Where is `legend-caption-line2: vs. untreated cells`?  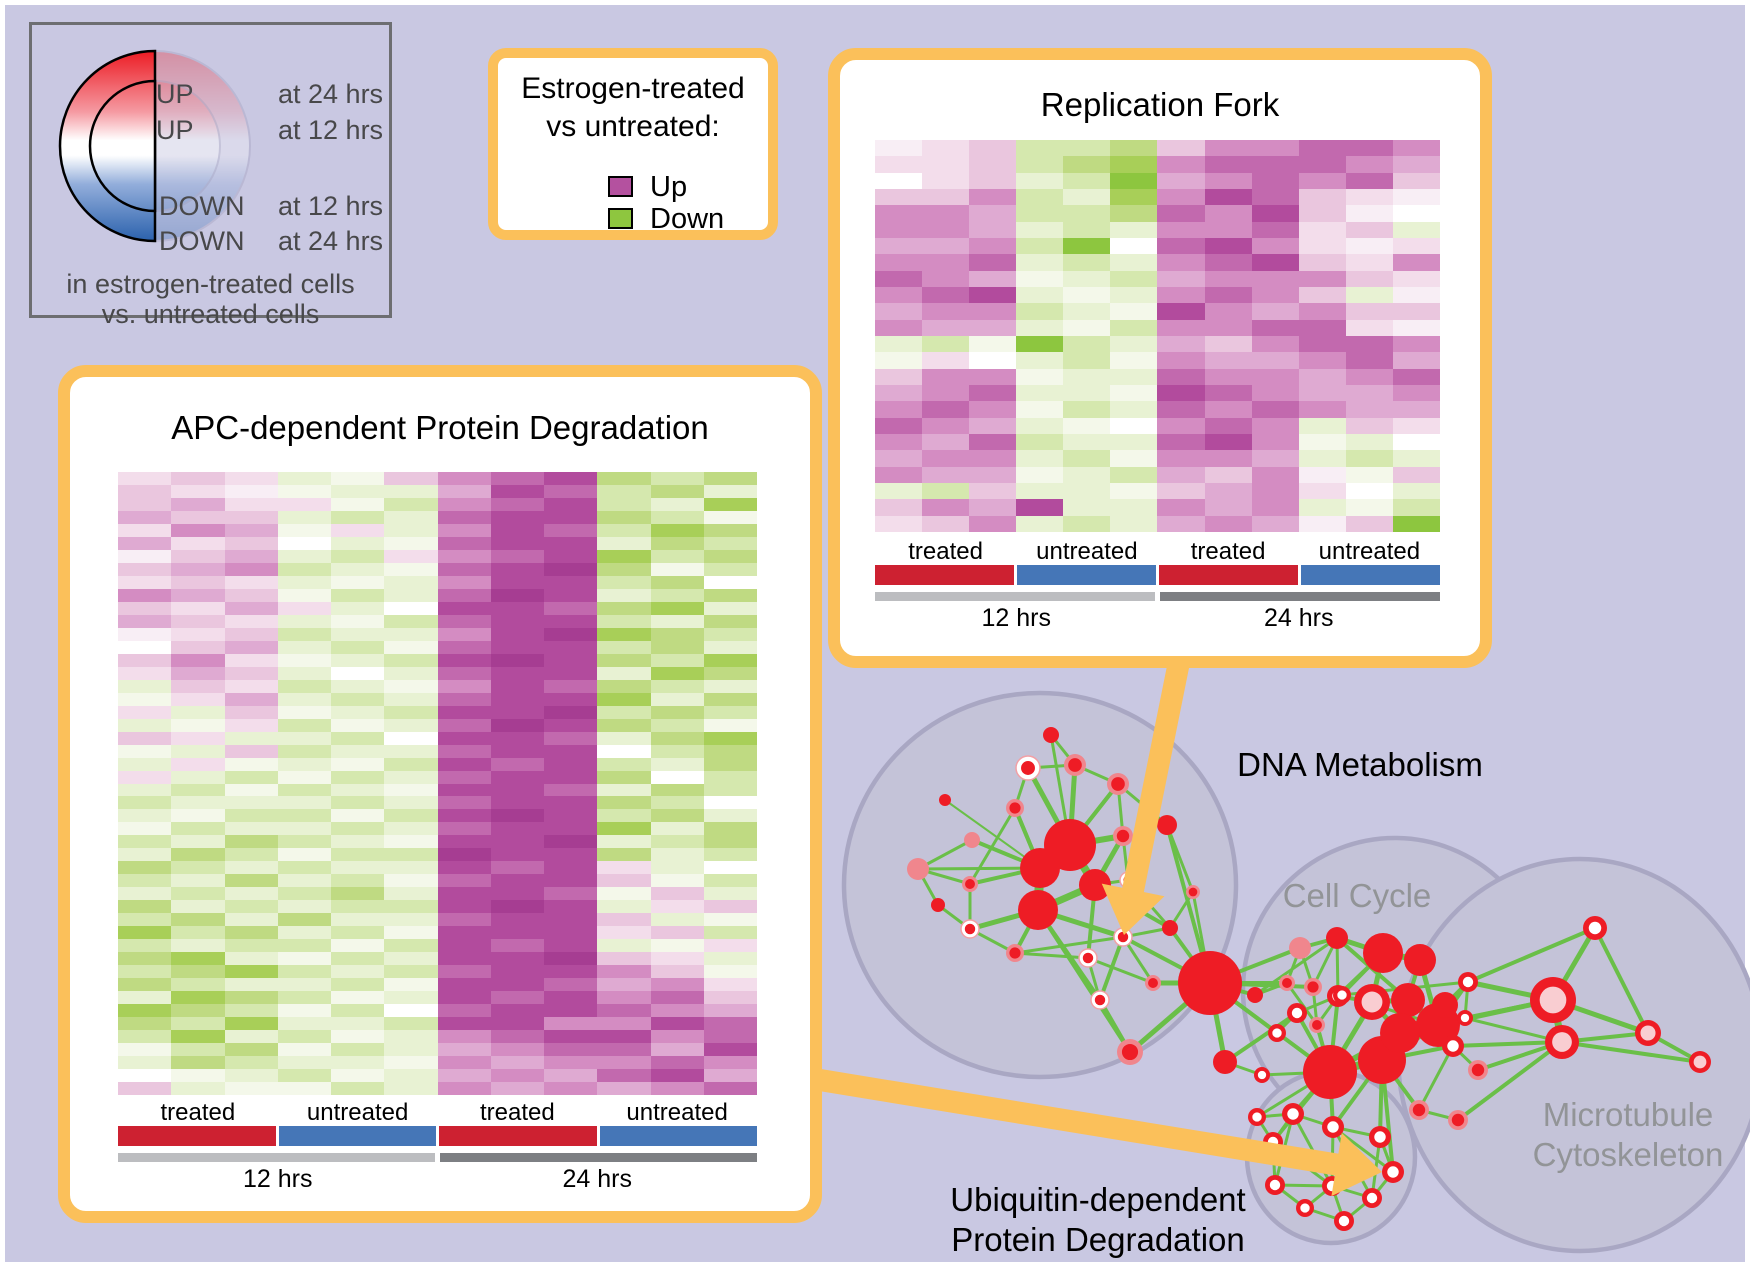 legend-caption-line2: vs. untreated cells is located at coordinates (210, 314).